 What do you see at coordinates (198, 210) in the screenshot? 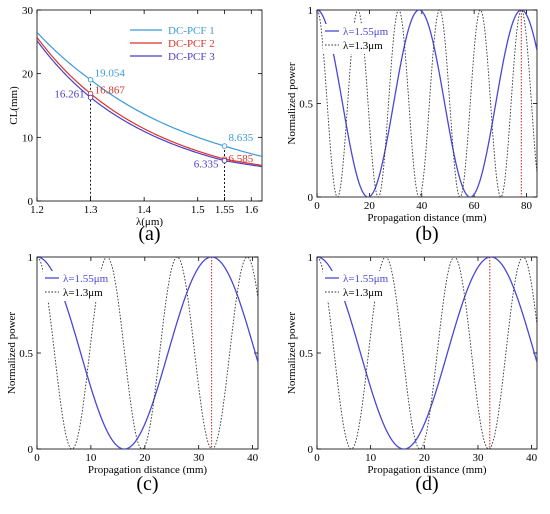
I see `x-tick-label: 1.5` at bounding box center [198, 210].